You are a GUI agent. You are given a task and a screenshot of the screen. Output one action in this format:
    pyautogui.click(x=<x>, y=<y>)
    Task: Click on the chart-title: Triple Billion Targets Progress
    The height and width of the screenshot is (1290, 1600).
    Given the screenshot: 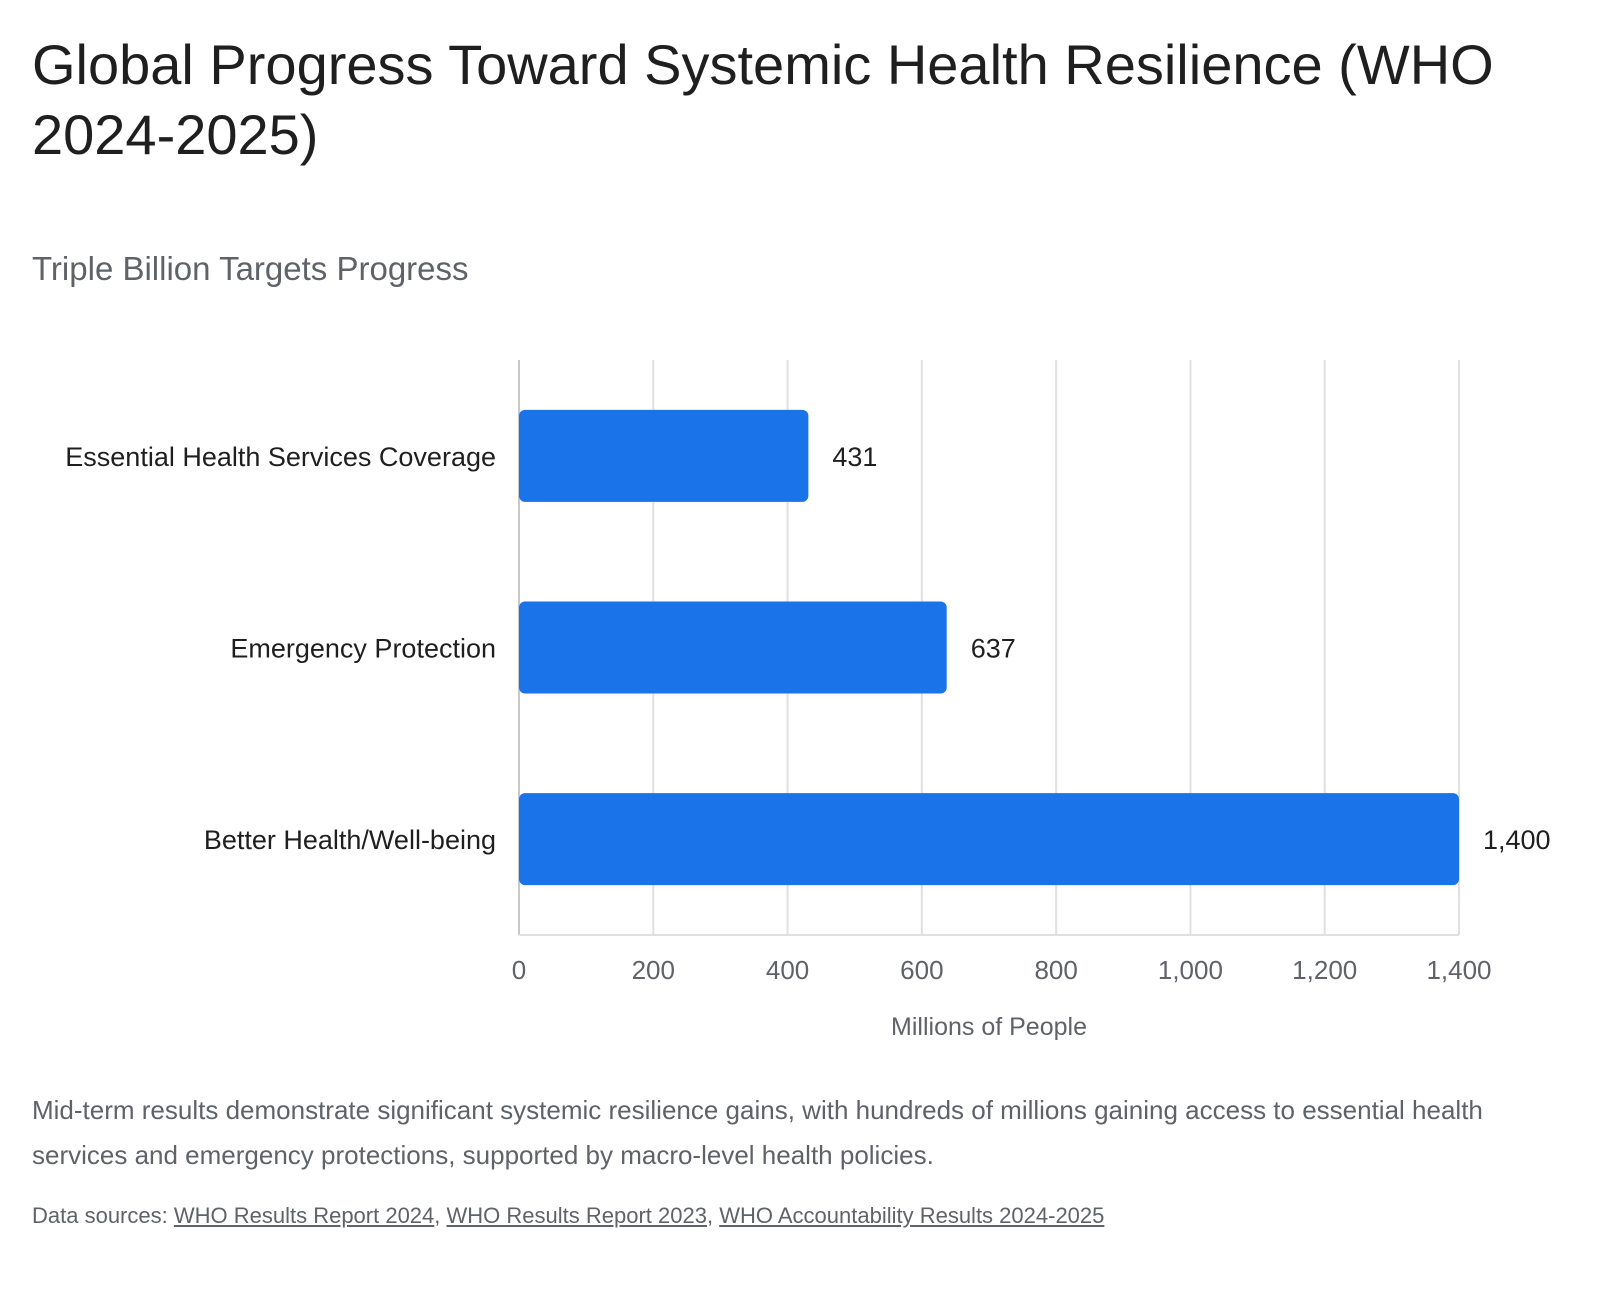 What is the action you would take?
    pyautogui.click(x=250, y=268)
    